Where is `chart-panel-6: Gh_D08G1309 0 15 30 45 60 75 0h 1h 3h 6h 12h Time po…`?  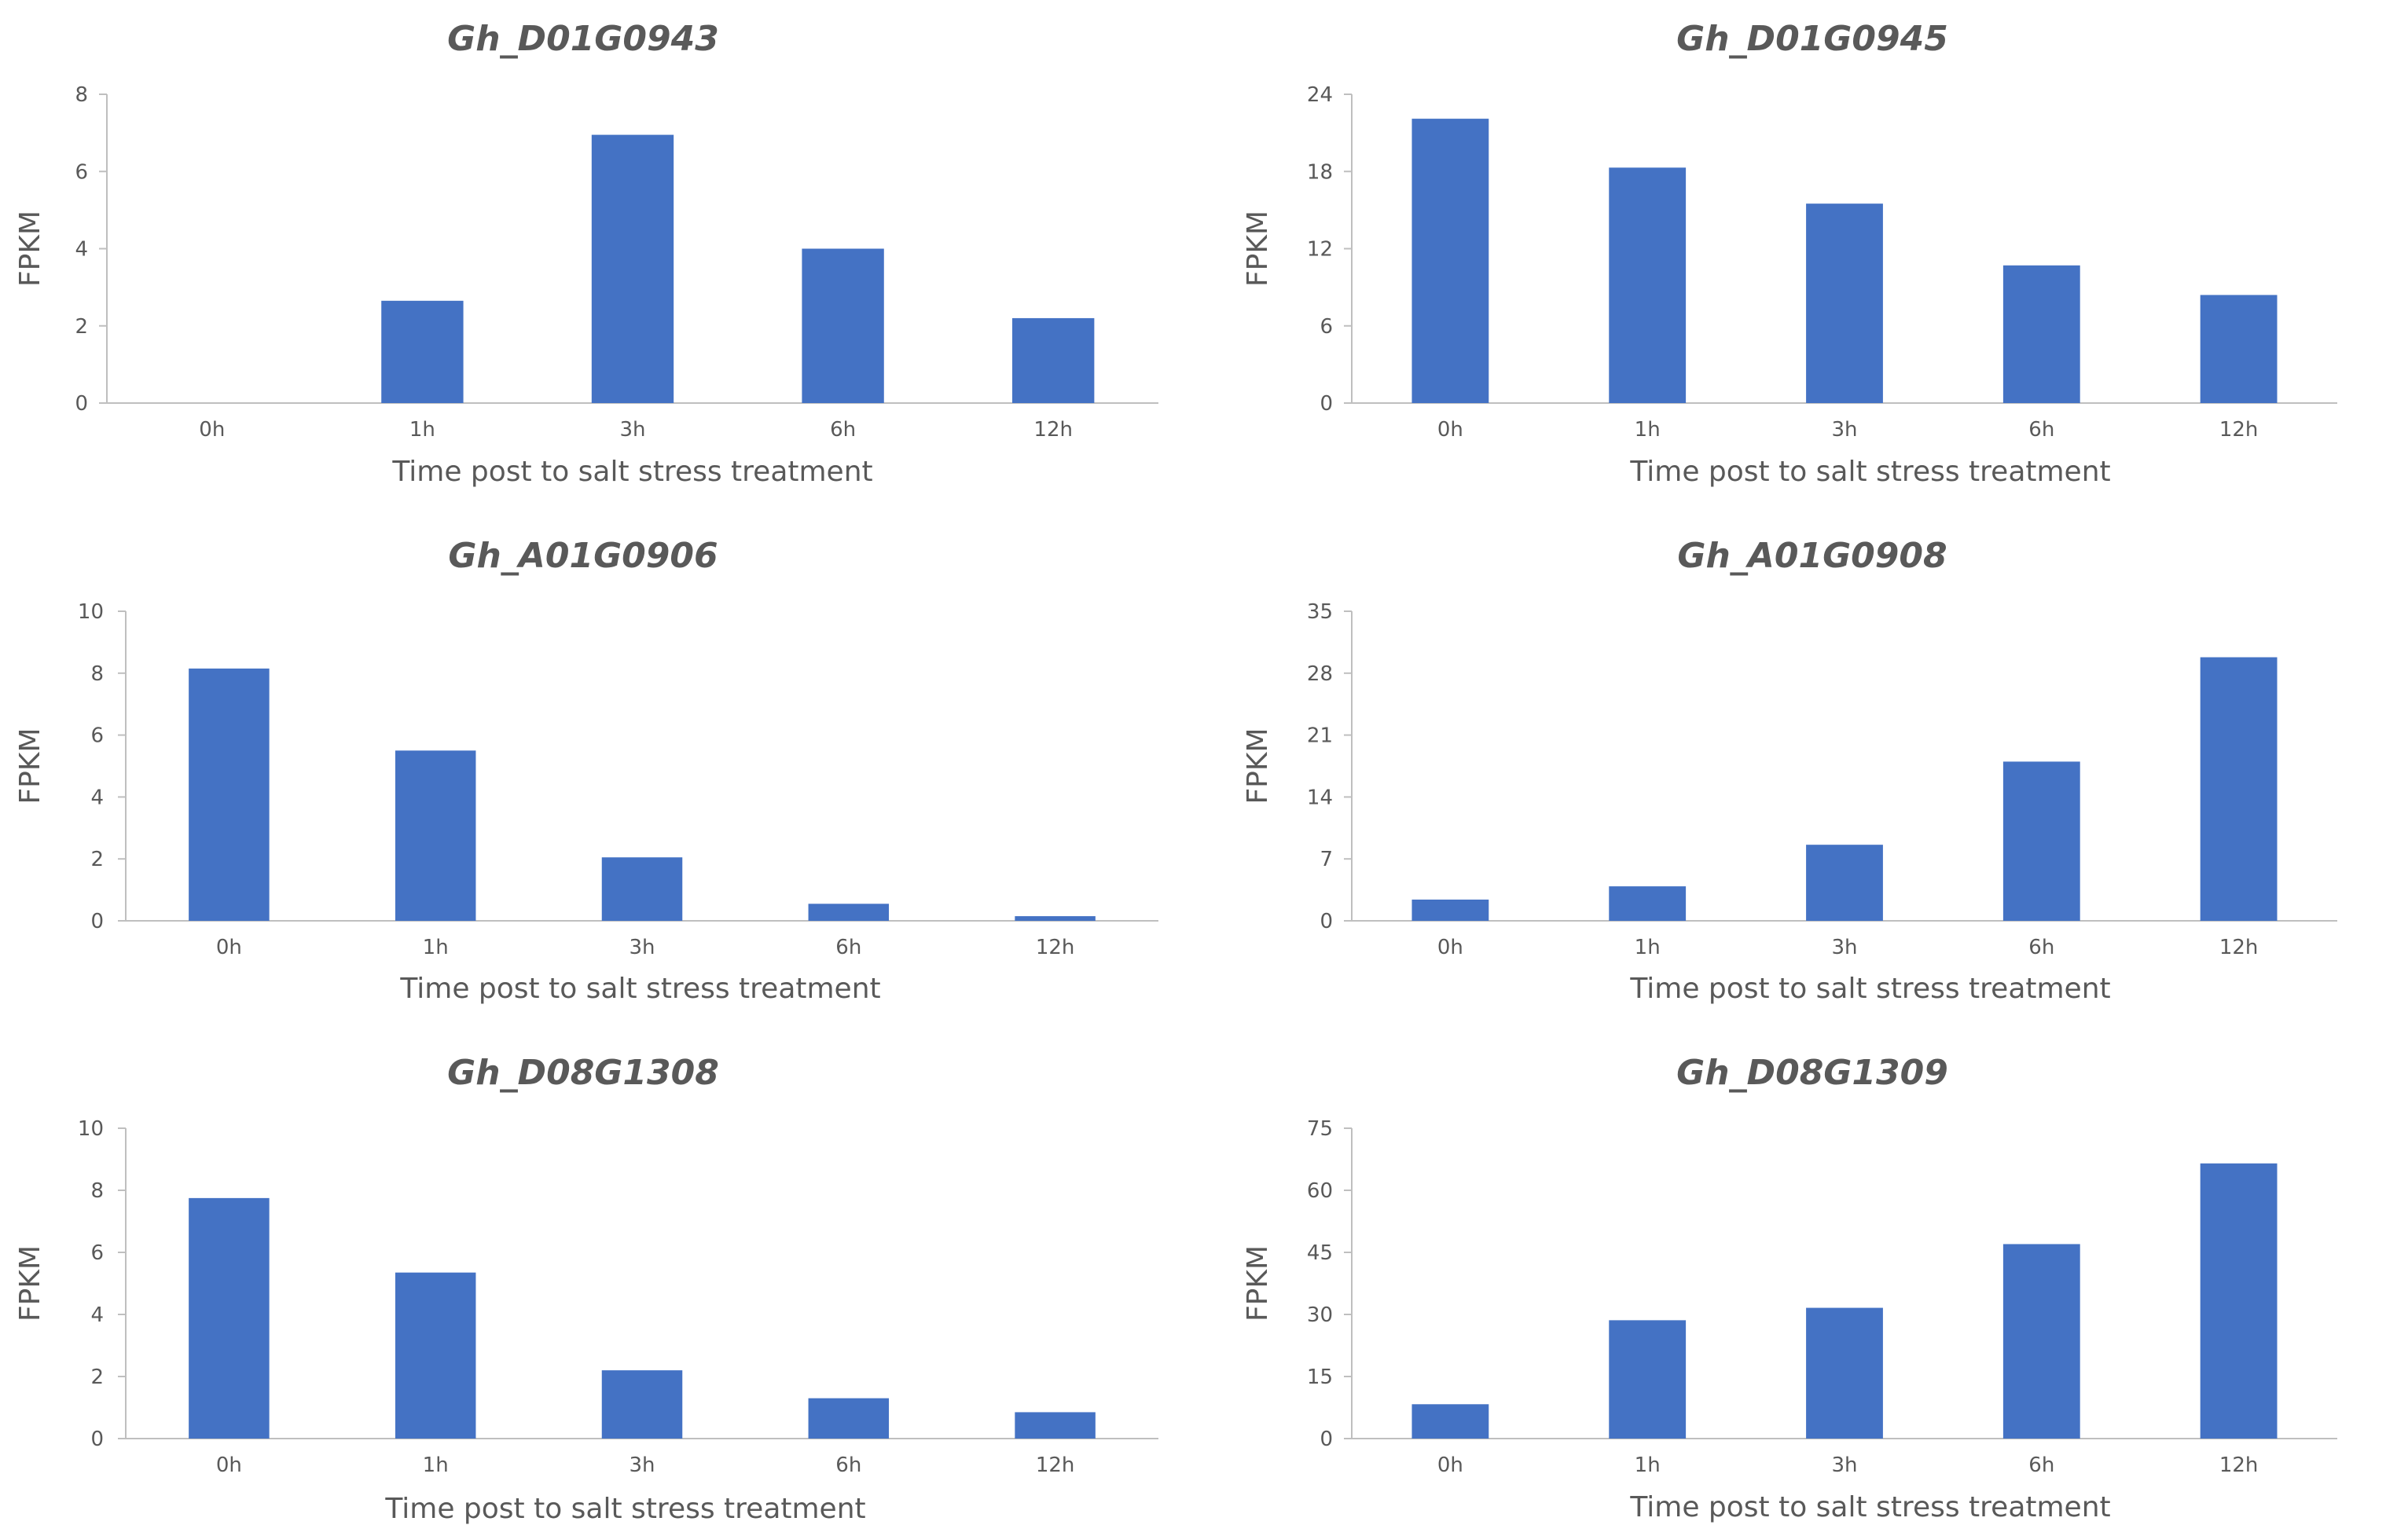 chart-panel-6: Gh_D08G1309 0 15 30 45 60 75 0h 1h 3h 6h 12h Time po… is located at coordinates (1789, 1288).